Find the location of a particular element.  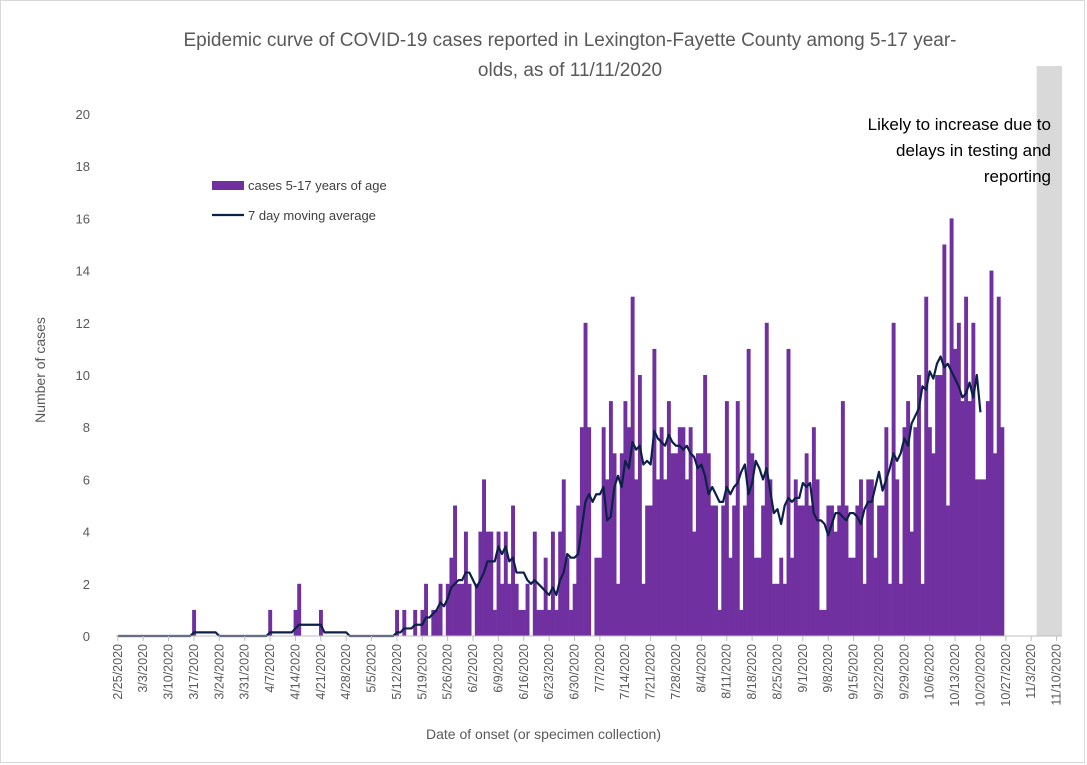

x-tick-label: 10/20/2020 is located at coordinates (980, 675).